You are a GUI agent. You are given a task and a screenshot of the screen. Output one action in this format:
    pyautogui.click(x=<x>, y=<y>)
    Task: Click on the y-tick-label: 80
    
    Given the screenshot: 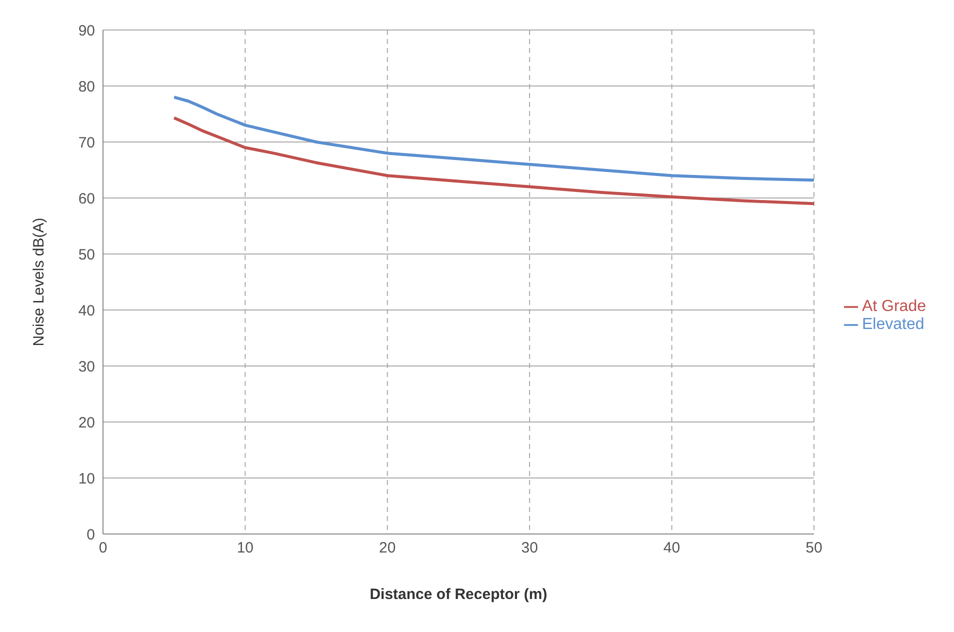 What is the action you would take?
    pyautogui.click(x=86, y=87)
    